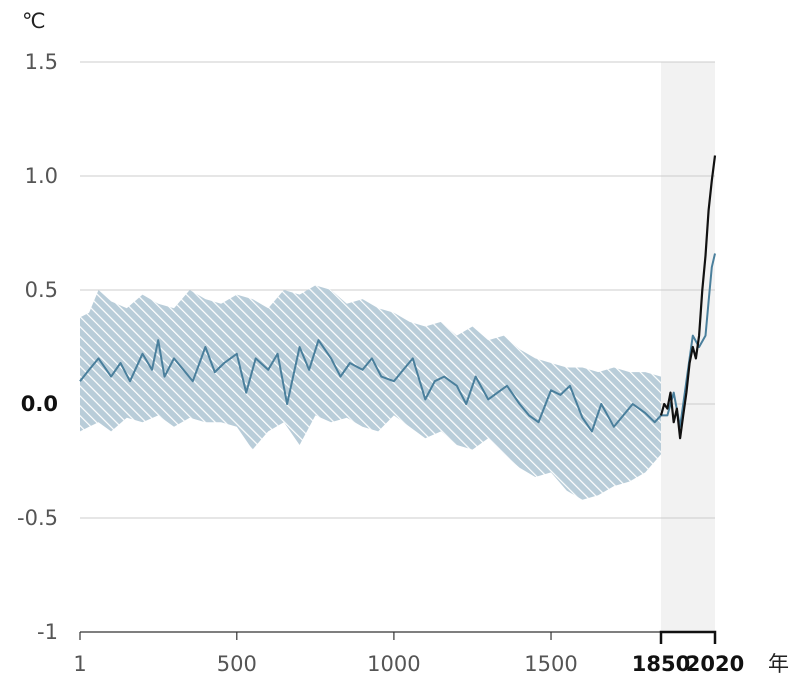 The width and height of the screenshot is (800, 686). What do you see at coordinates (393, 664) in the screenshot?
I see `x-tick-label: 1000` at bounding box center [393, 664].